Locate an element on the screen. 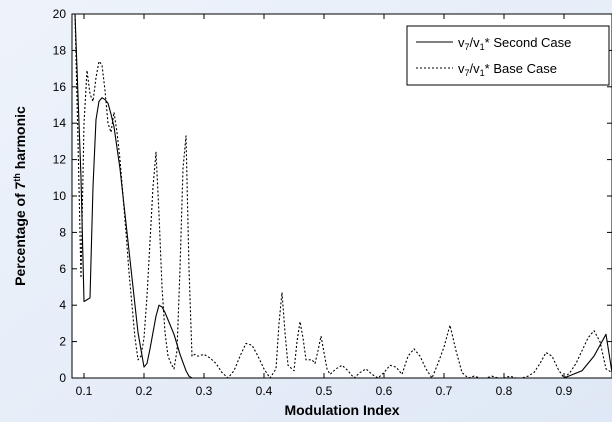 This screenshot has width=612, height=422. y-tick-label: 18 is located at coordinates (60, 50).